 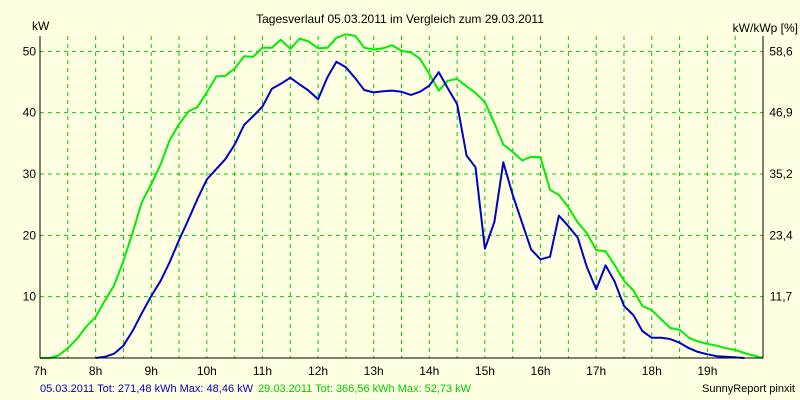 What do you see at coordinates (748, 389) in the screenshot?
I see `credit-text: SunnyReport pinxit` at bounding box center [748, 389].